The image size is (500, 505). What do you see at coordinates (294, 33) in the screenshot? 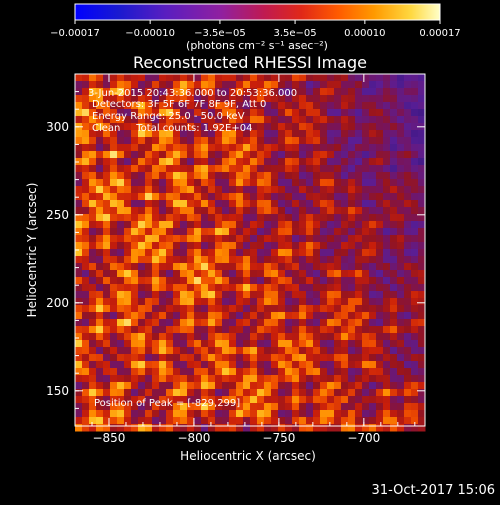
I see `colorbar-tick-label: 3.5e−05` at bounding box center [294, 33].